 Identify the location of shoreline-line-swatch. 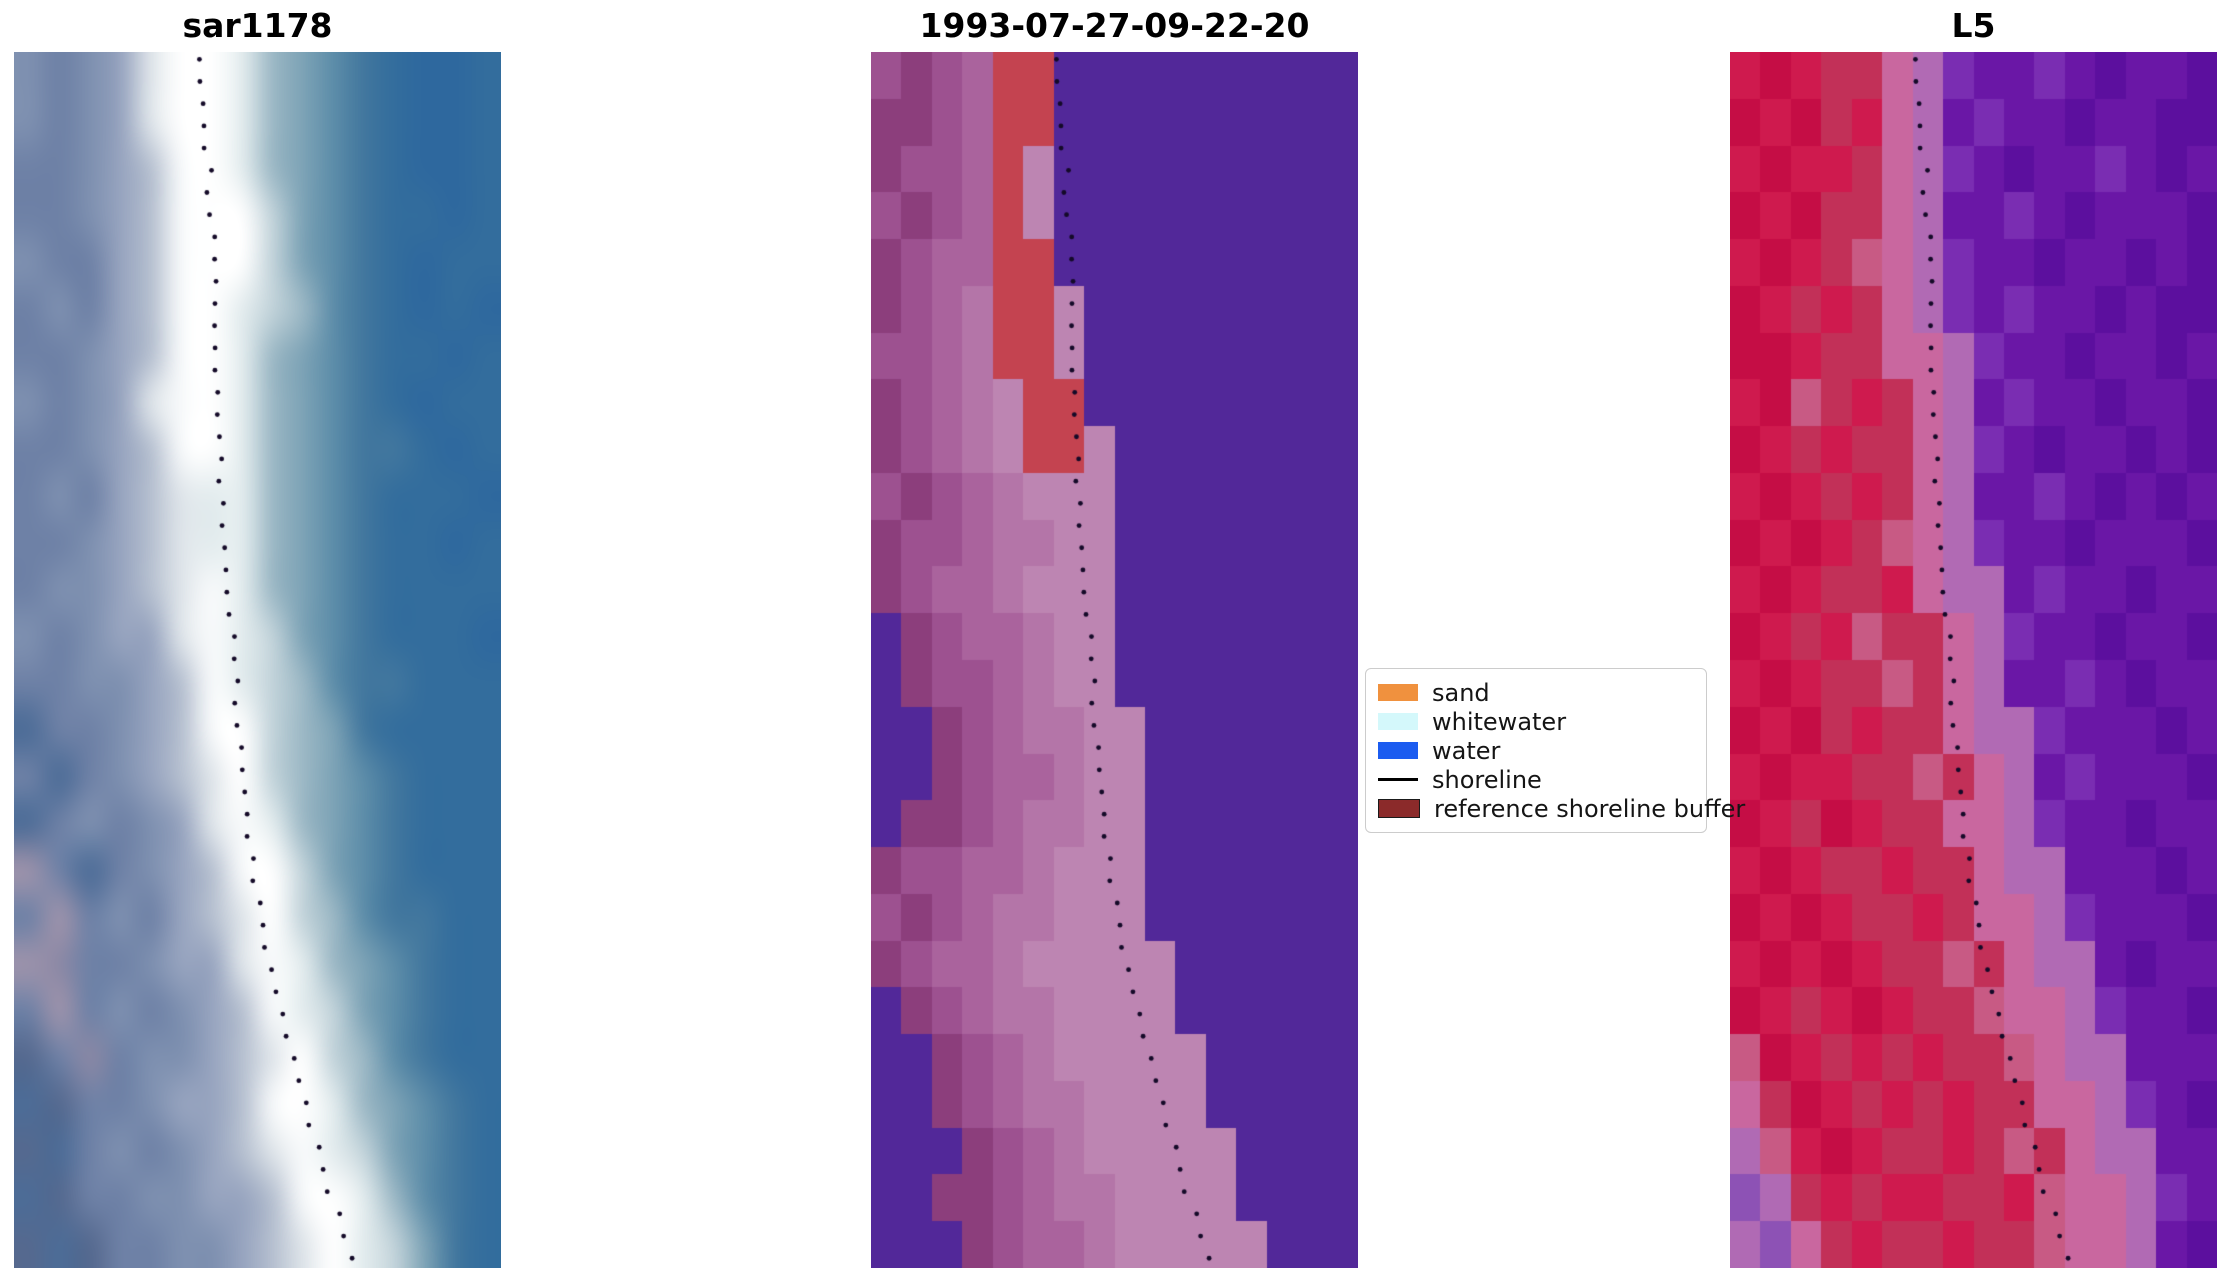
(1398, 779).